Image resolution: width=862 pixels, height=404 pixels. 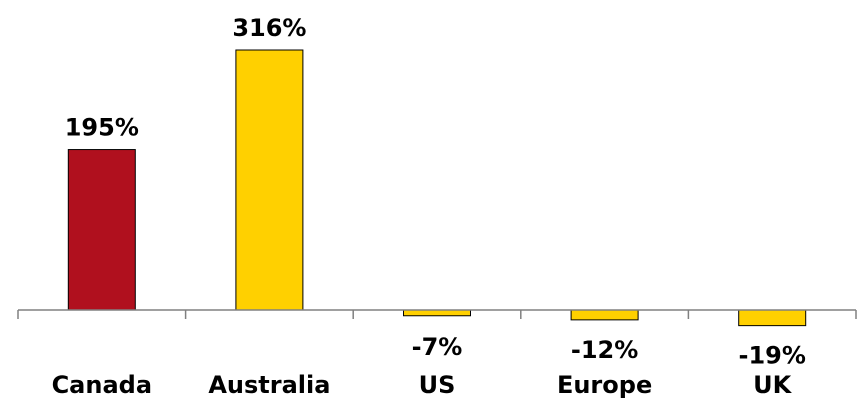 I want to click on bar-us, so click(x=437, y=313).